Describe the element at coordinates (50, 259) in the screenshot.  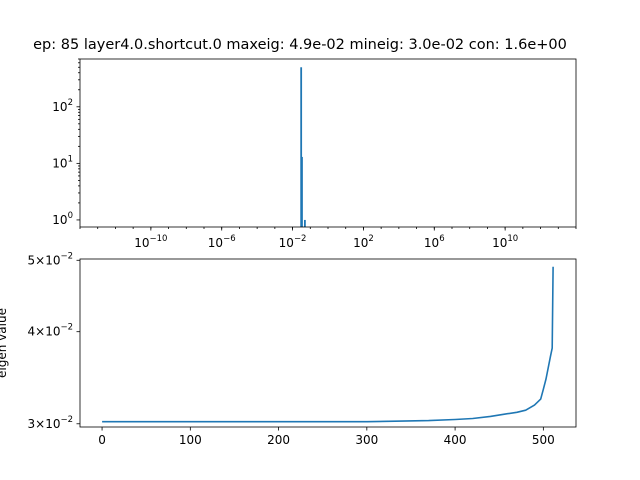
I see `y-tick-label: 5×10⁻²` at that location.